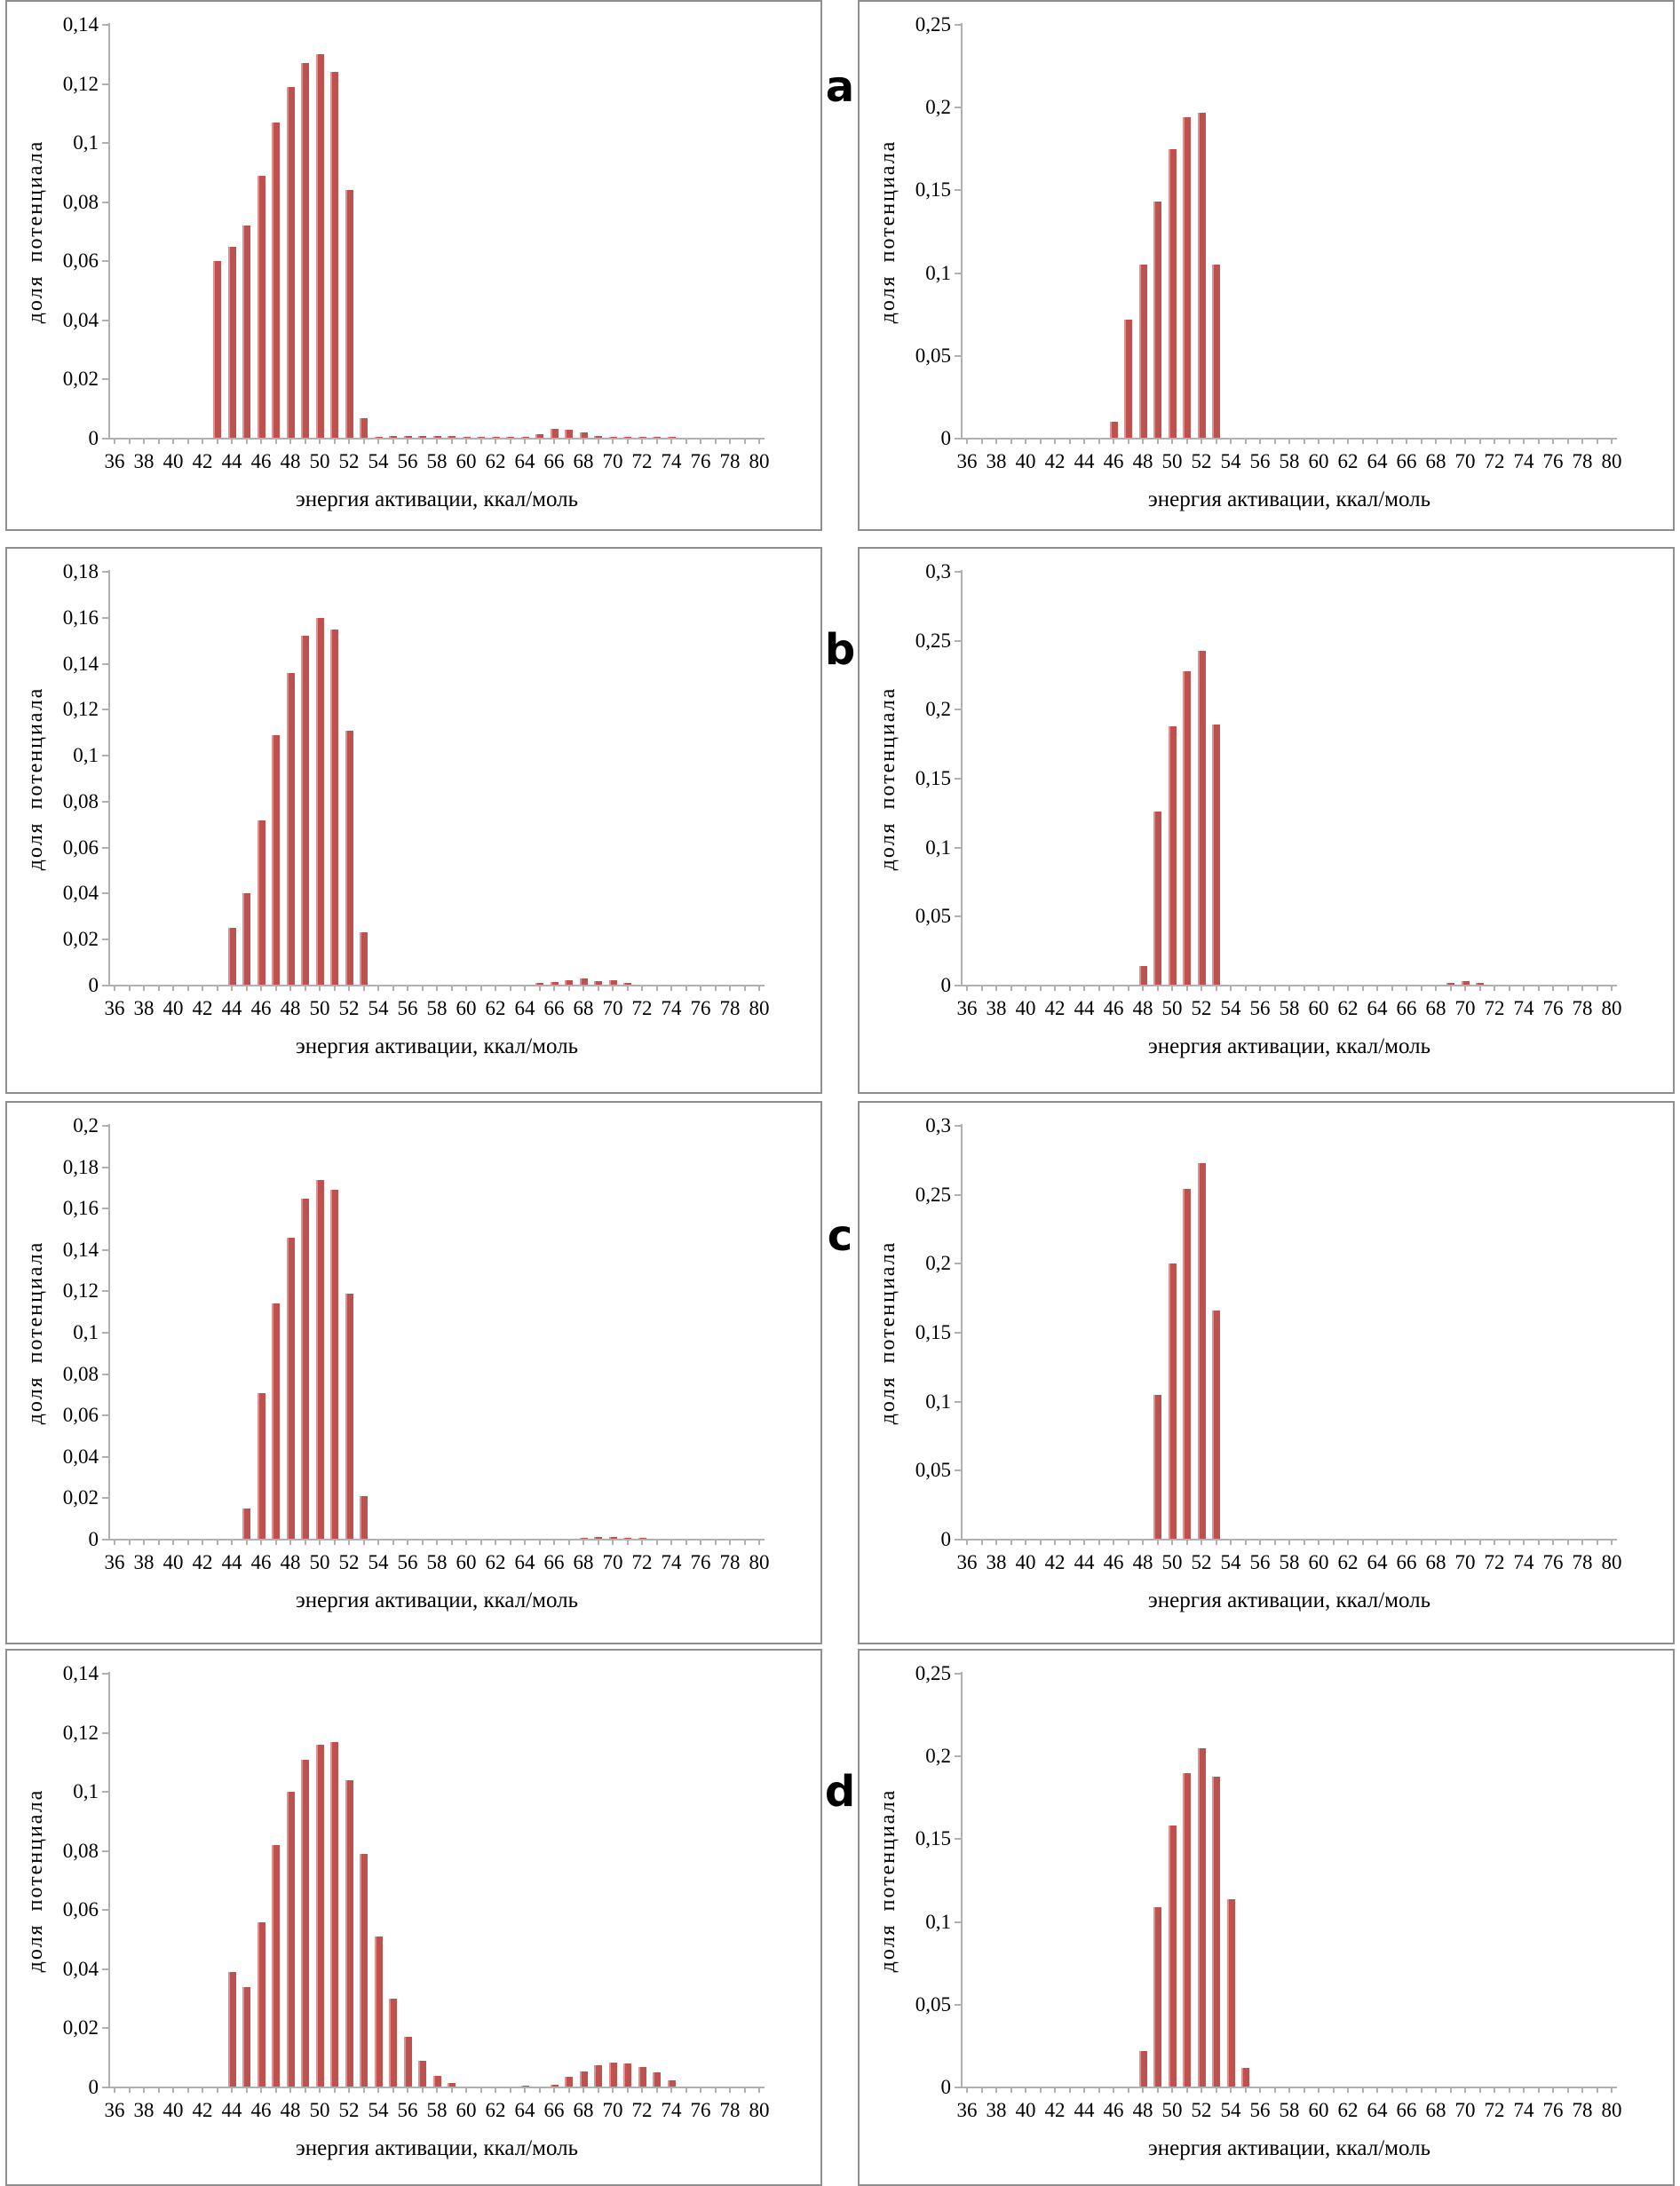 The height and width of the screenshot is (2186, 1680). I want to click on y-tick-label: 0,12, so click(80, 1733).